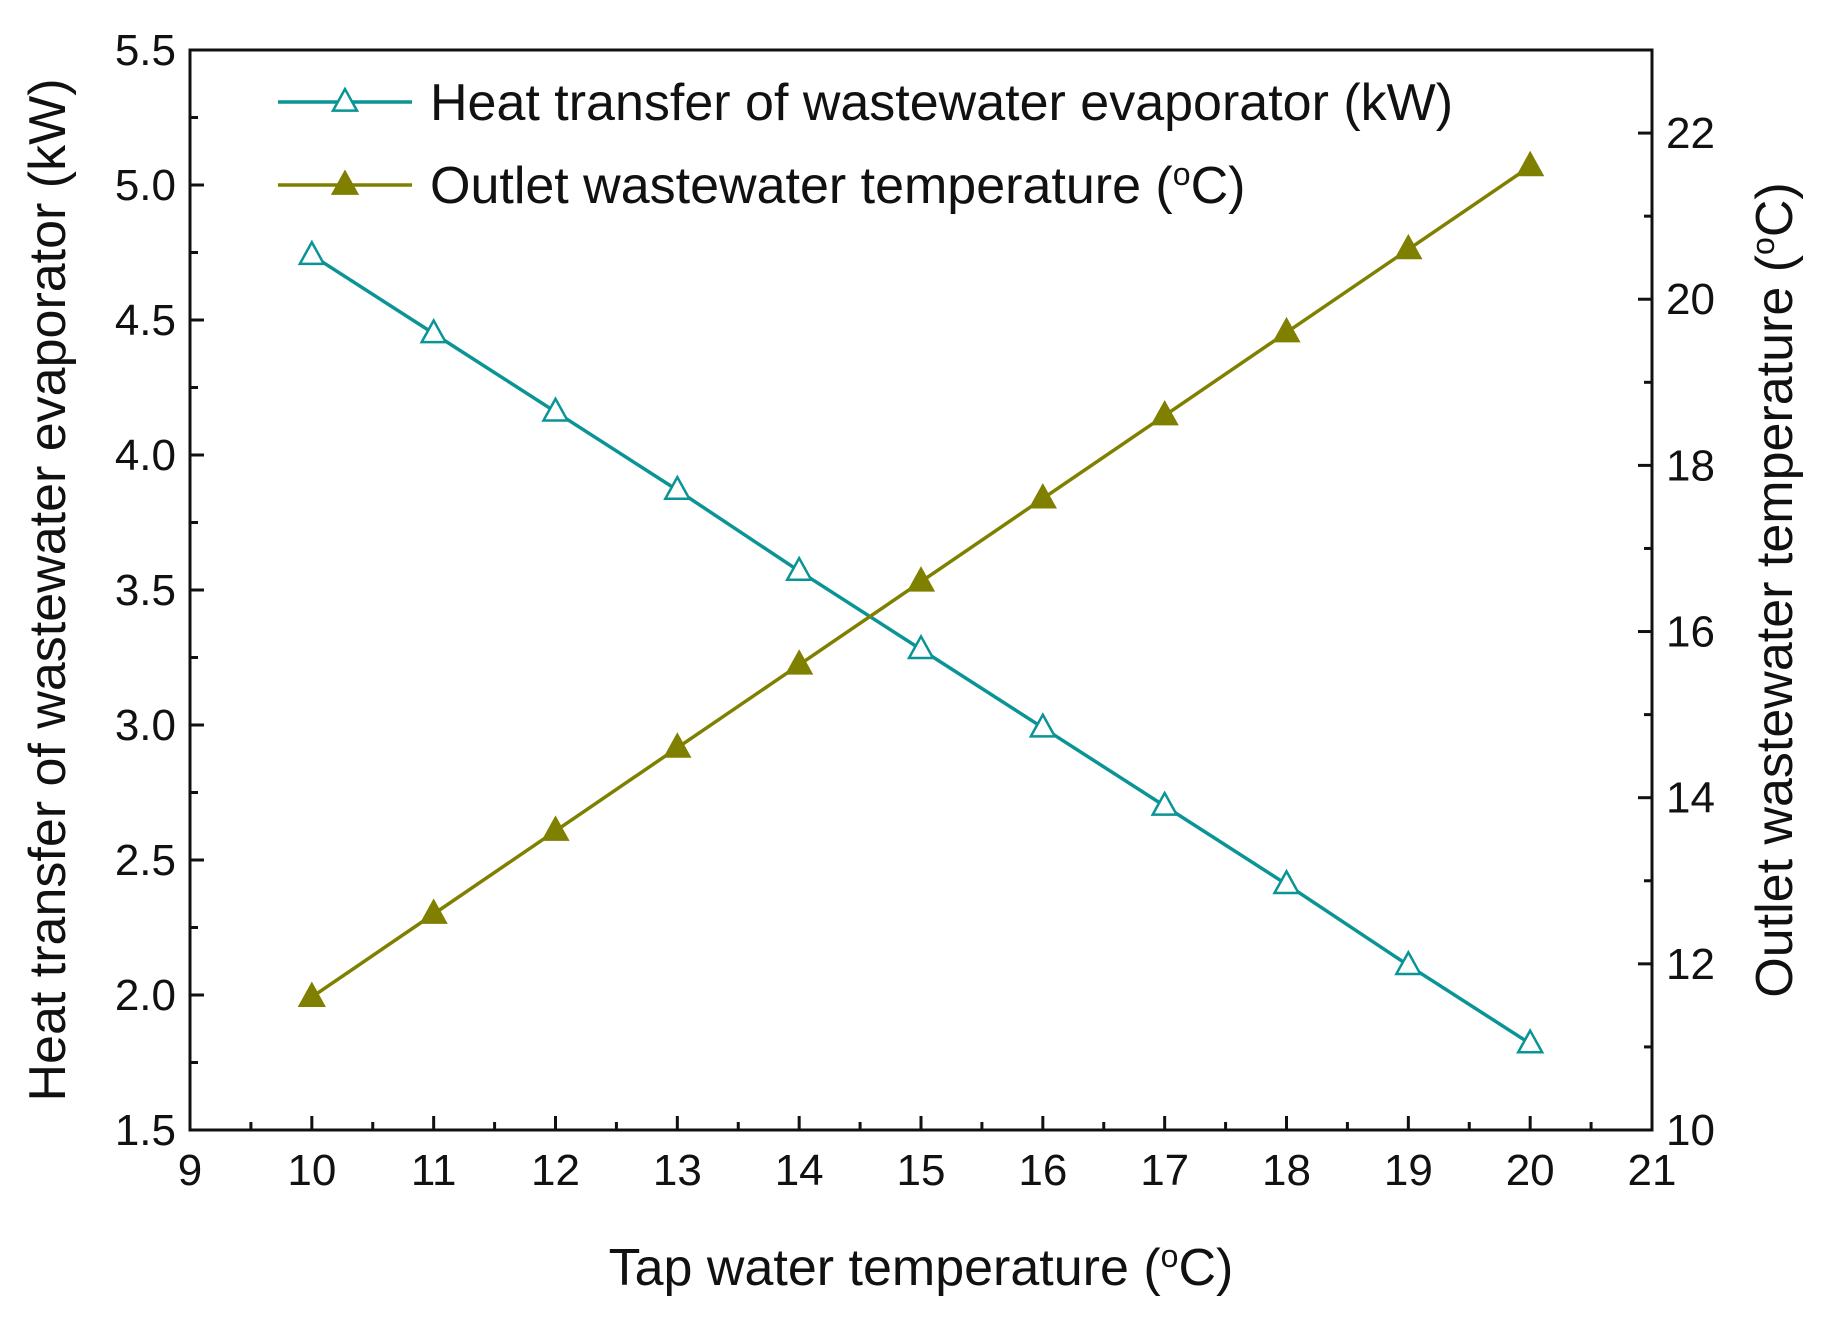 This screenshot has height=1321, width=1831. I want to click on x-tick-label: 17, so click(1164, 1170).